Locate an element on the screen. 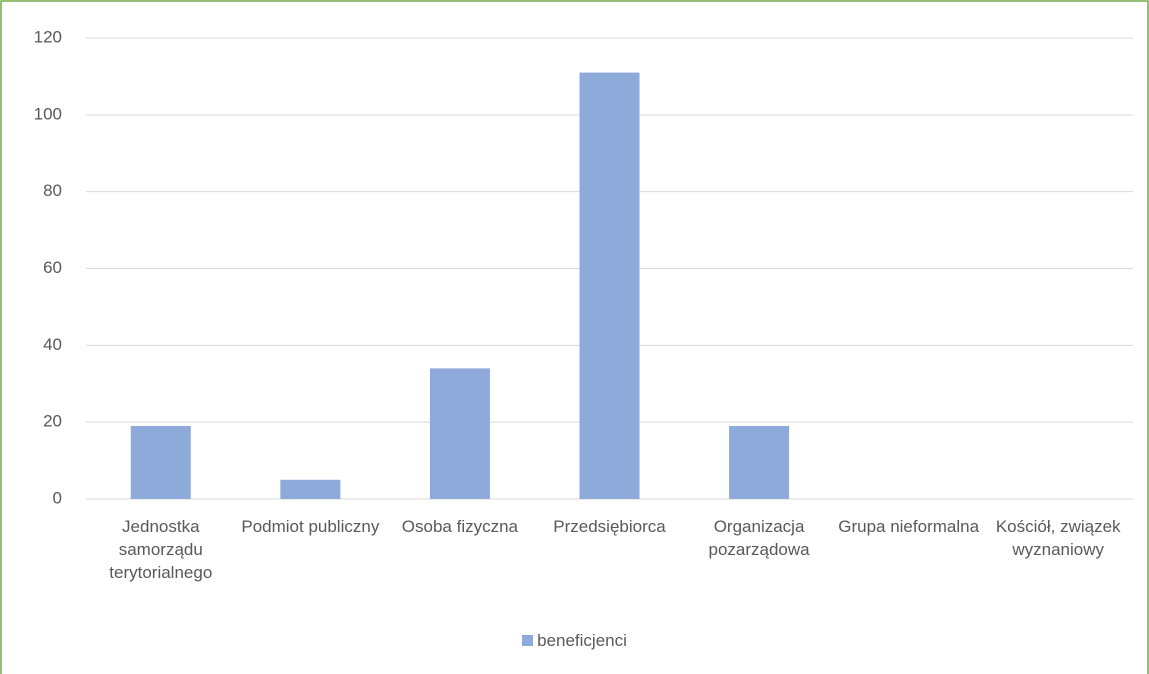 The height and width of the screenshot is (674, 1149). x-tick-label: Przedsiębiorca is located at coordinates (609, 526).